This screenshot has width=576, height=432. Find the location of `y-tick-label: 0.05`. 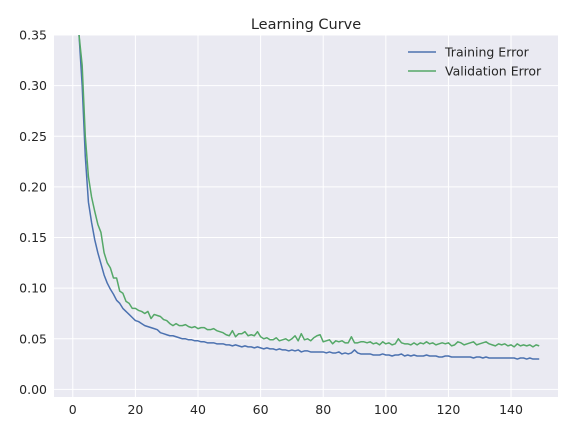

y-tick-label: 0.05 is located at coordinates (33, 338).